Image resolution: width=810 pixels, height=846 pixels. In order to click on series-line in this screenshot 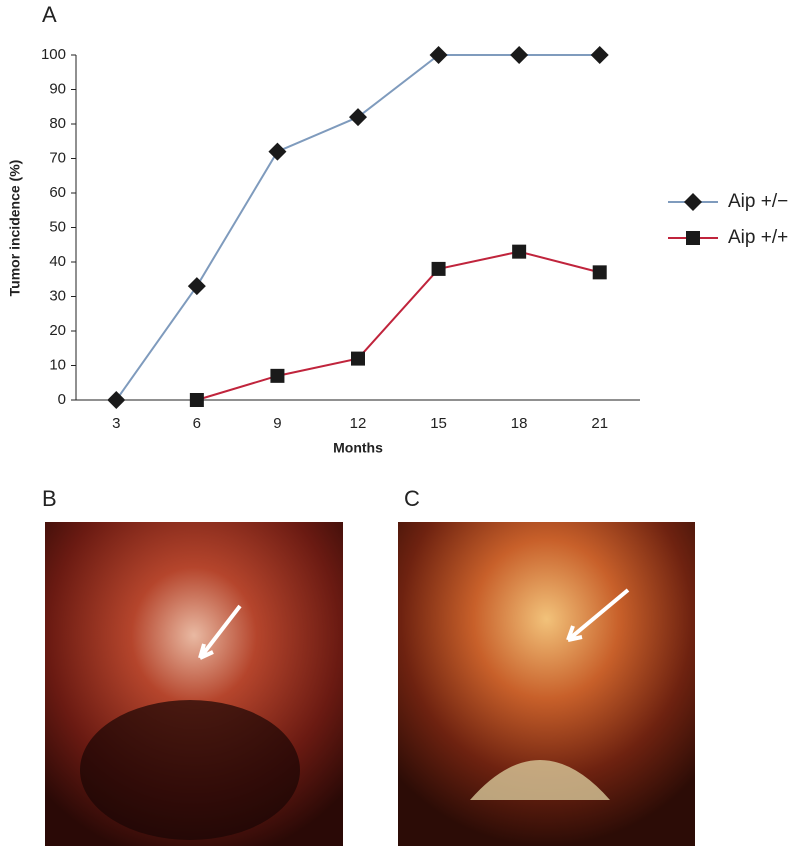, I will do `click(398, 325)`.